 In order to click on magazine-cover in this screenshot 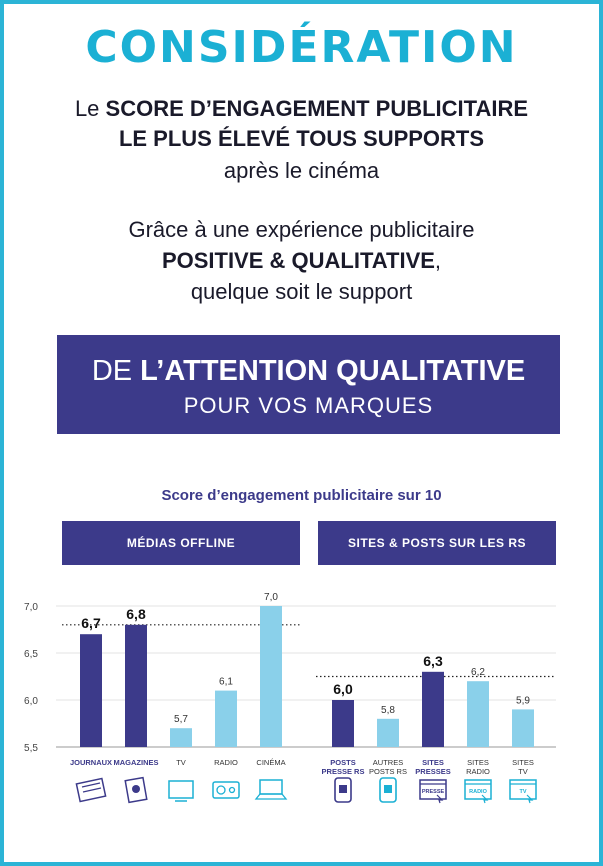, I will do `click(136, 790)`.